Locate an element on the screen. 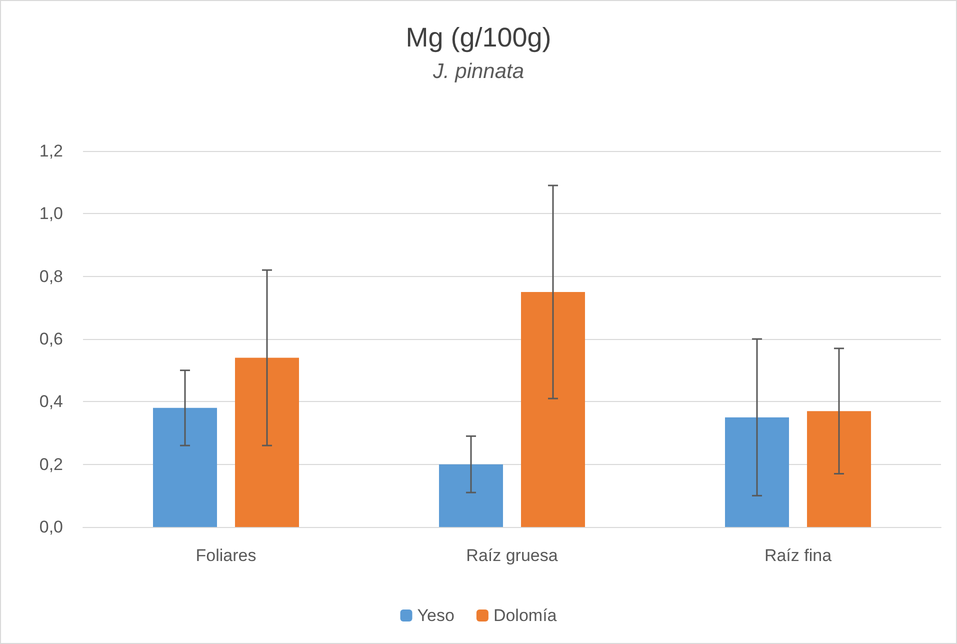 The width and height of the screenshot is (957, 644). x-tick-label: Raíz gruesa is located at coordinates (512, 555).